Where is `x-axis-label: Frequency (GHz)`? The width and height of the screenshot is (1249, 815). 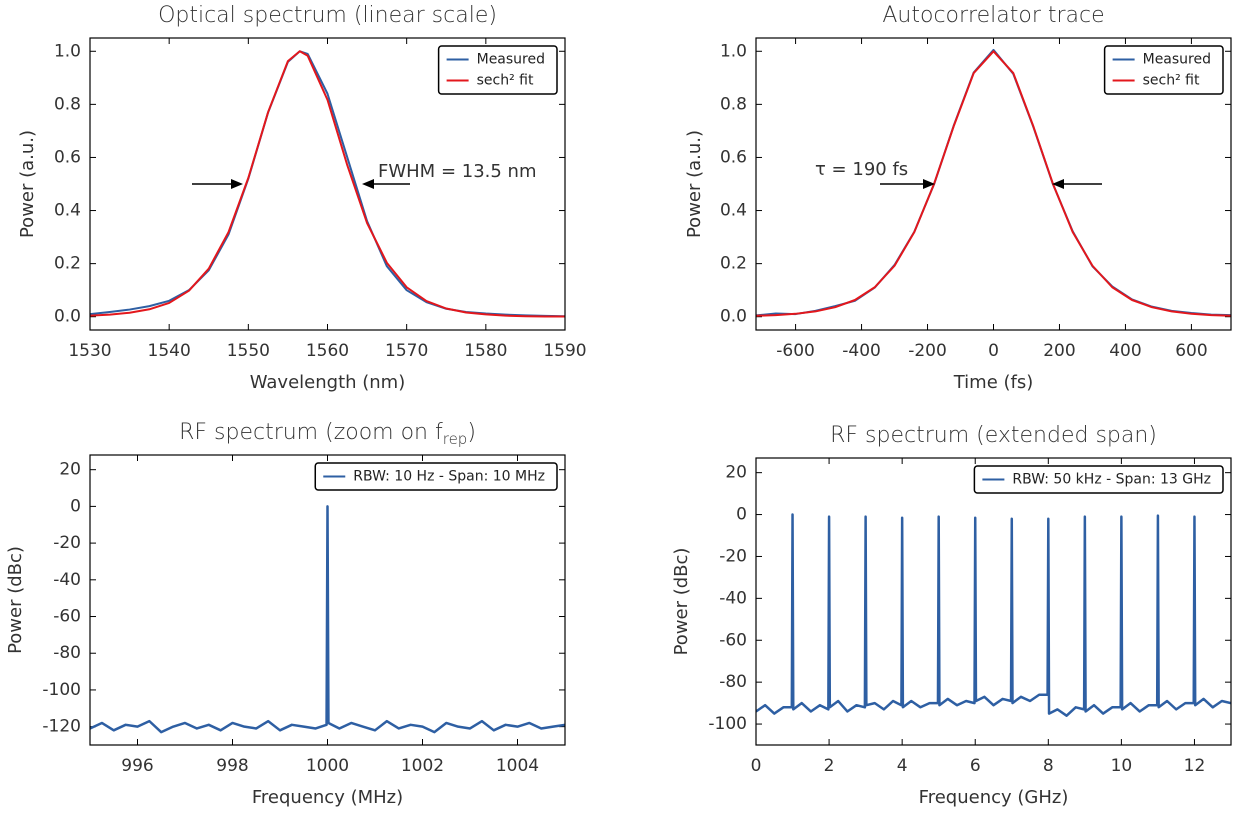
x-axis-label: Frequency (GHz) is located at coordinates (994, 797).